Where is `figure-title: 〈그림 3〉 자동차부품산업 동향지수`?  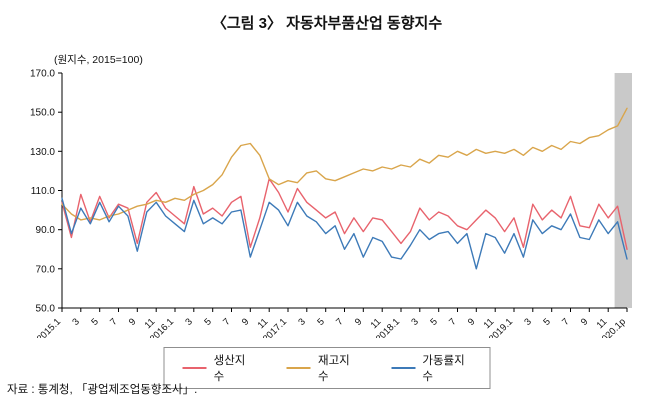 figure-title: 〈그림 3〉 자동차부품산업 동향지수 is located at coordinates (327, 23).